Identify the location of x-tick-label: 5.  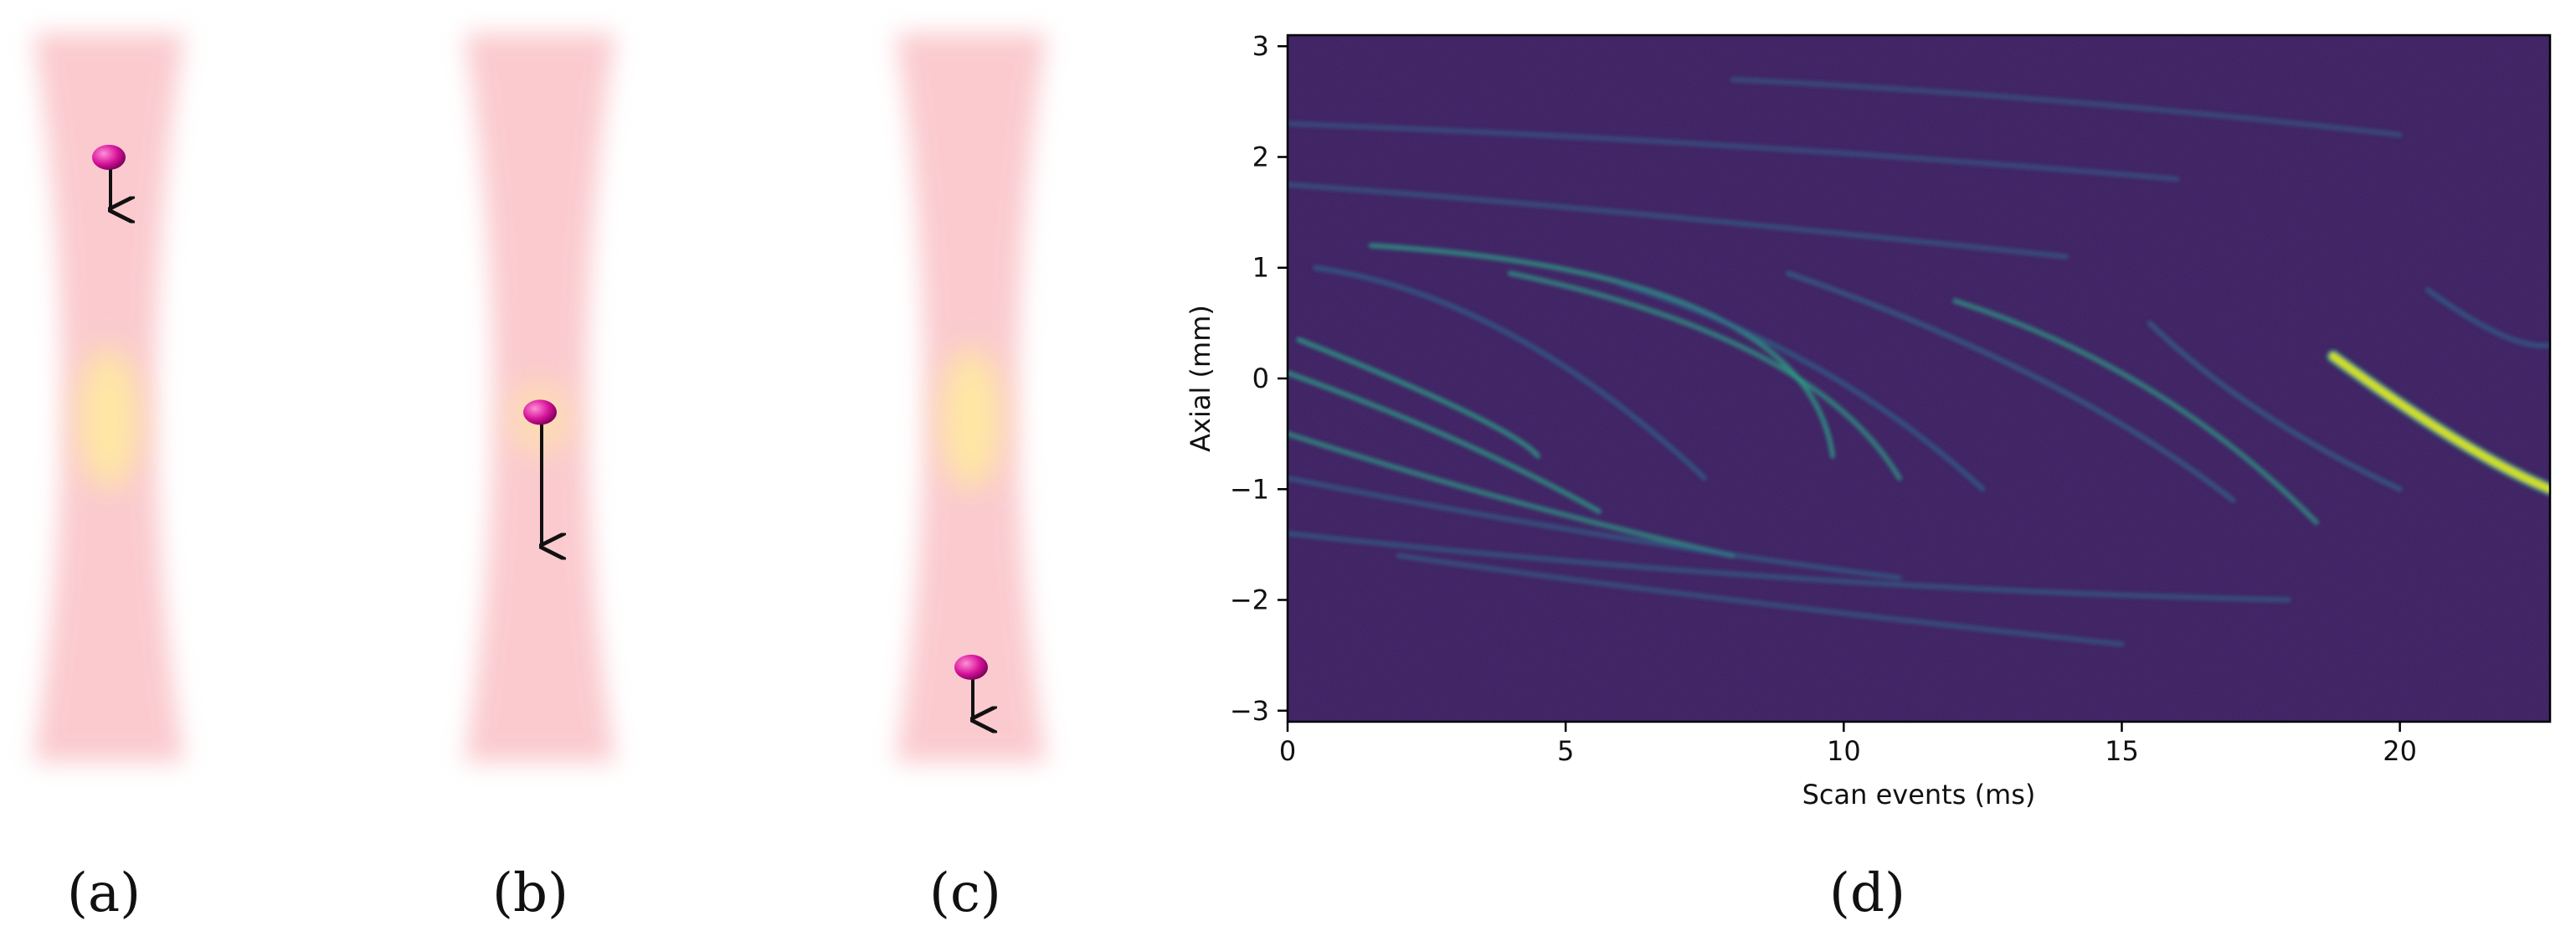
(1566, 751).